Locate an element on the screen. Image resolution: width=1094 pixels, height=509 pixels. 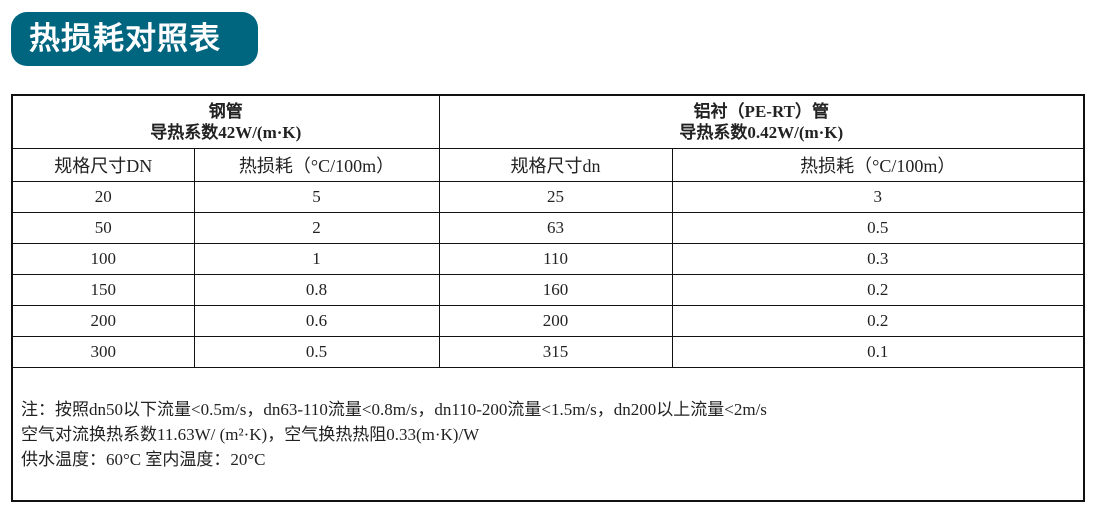
table-row: 150 0.8 160 0.2 is located at coordinates (548, 290).